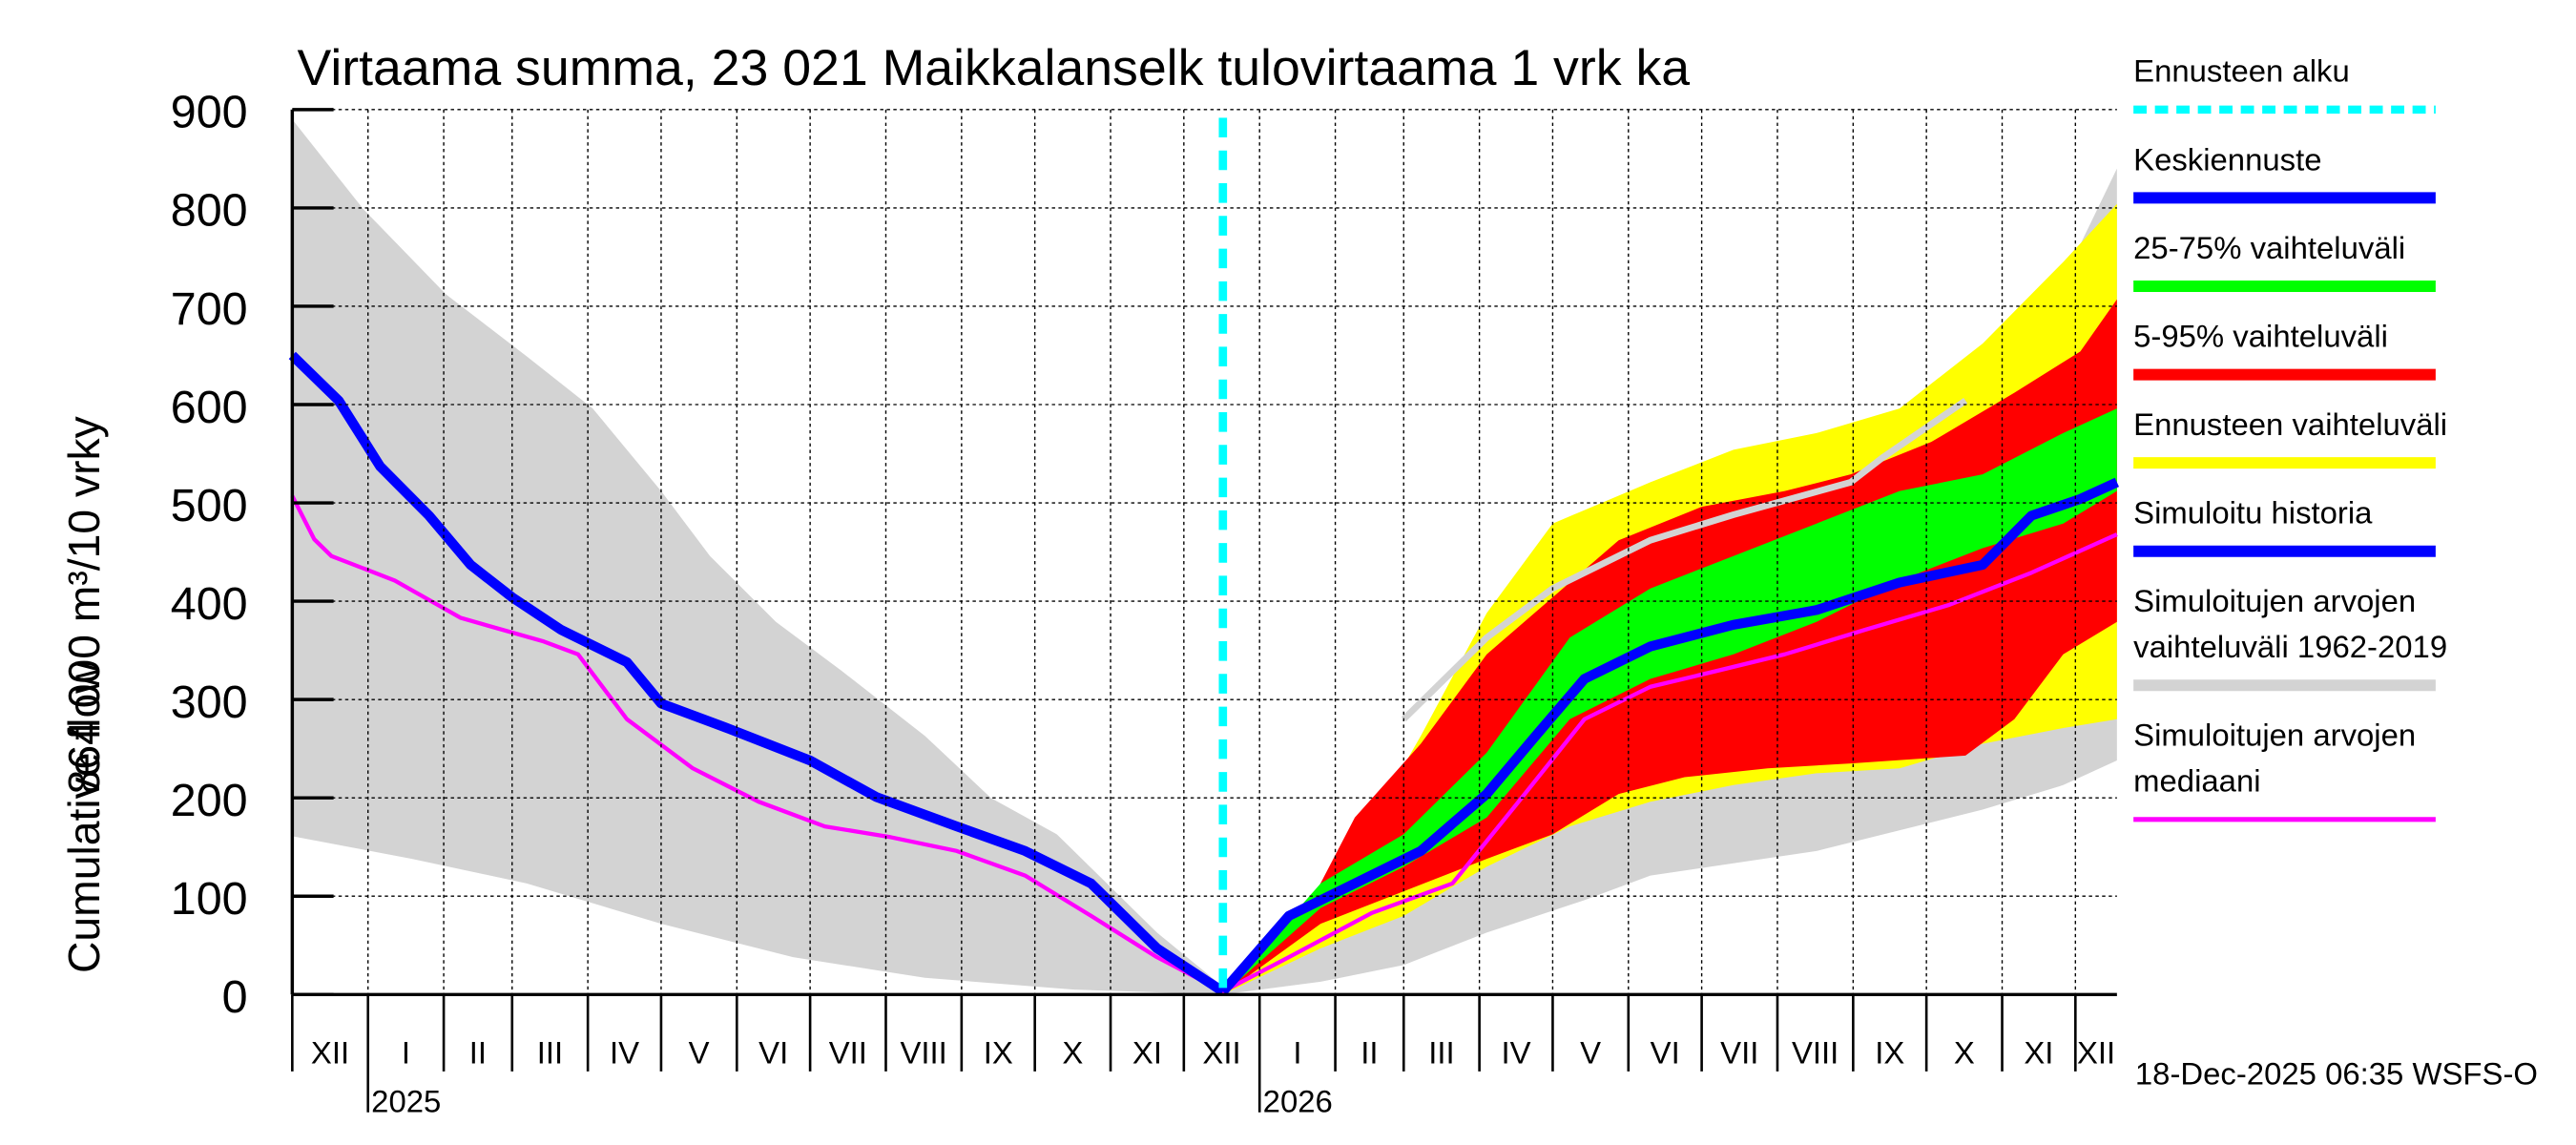 Image resolution: width=2576 pixels, height=1145 pixels. What do you see at coordinates (209, 113) in the screenshot?
I see `y-tick-label: 900` at bounding box center [209, 113].